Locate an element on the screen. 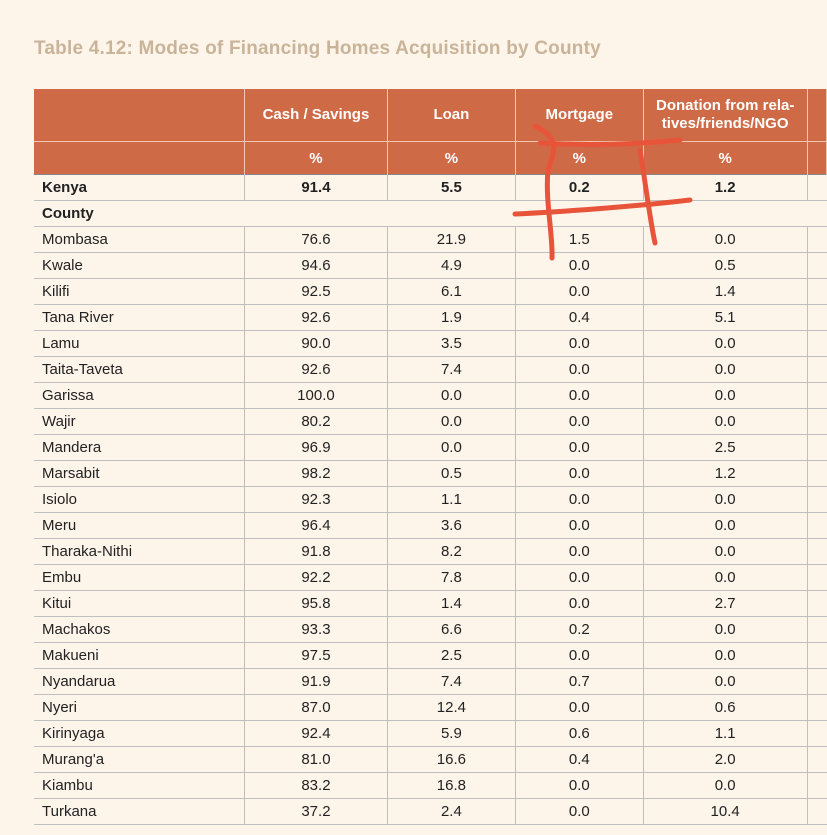  cell-donation: 1.4 is located at coordinates (725, 291).